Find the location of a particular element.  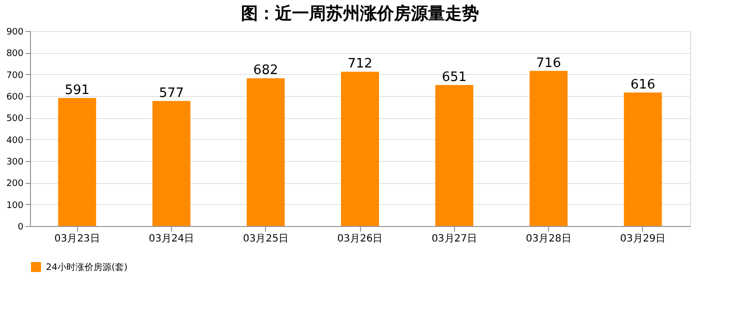

x-tick-label: 03月29日 is located at coordinates (643, 239).